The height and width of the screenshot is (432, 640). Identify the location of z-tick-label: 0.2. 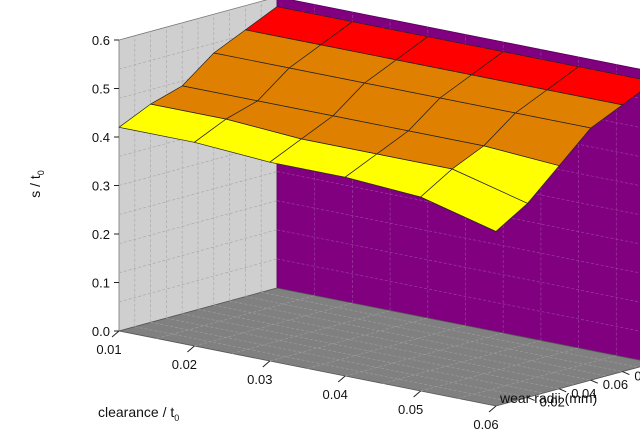
(101, 234).